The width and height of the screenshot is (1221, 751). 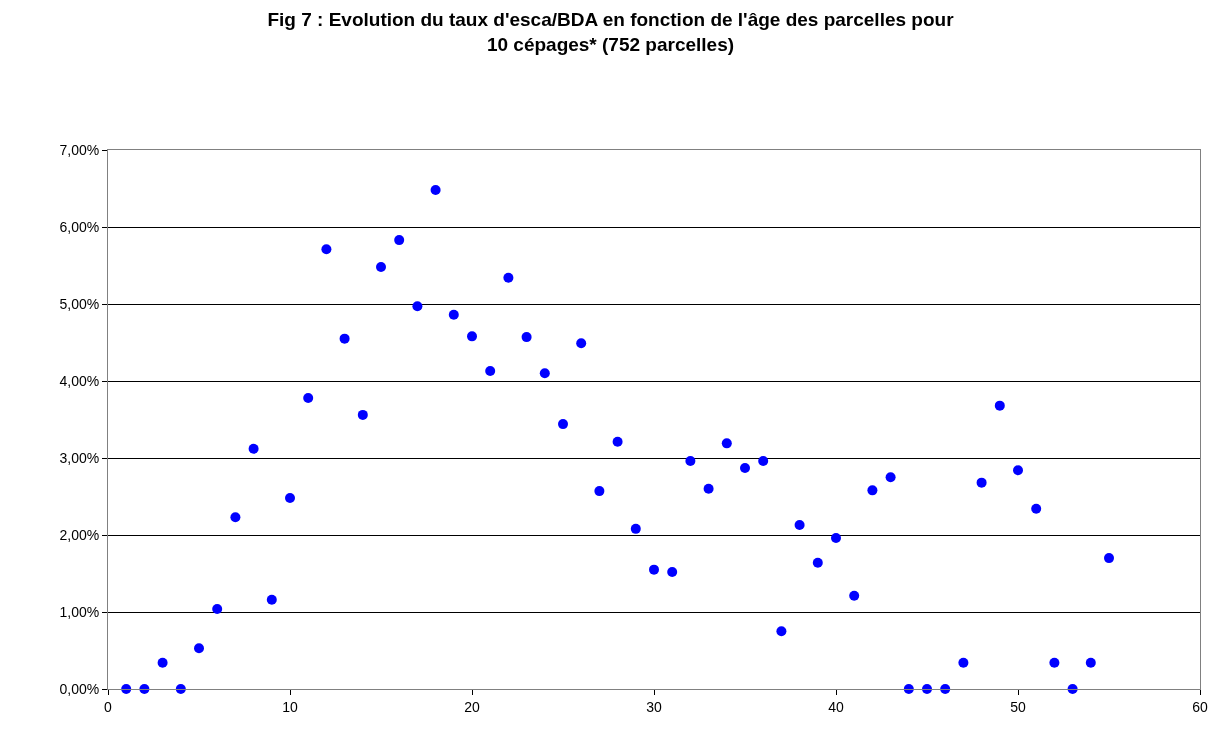 I want to click on y-tick-label: 0,00%, so click(x=79, y=688).